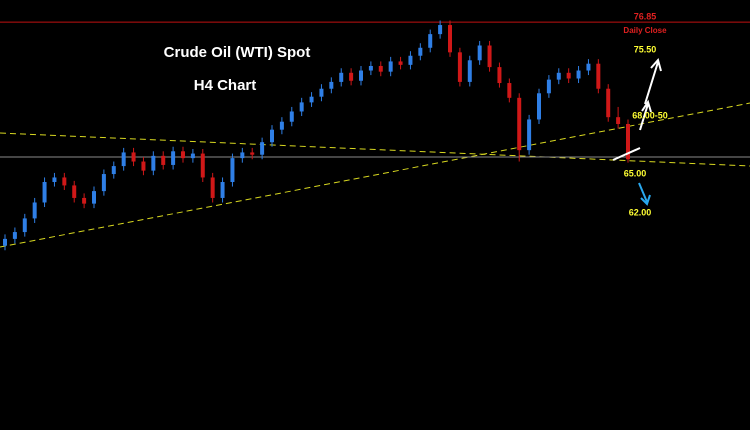  Describe the element at coordinates (645, 16) in the screenshot. I see `annotation: 76.85` at that location.